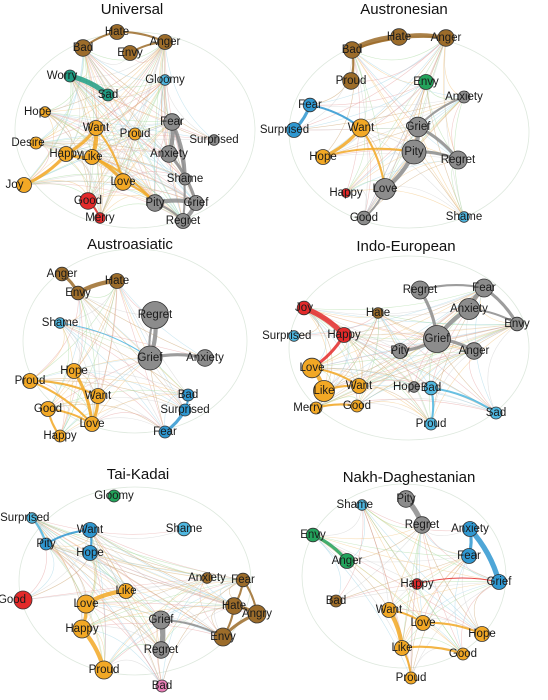  I want to click on panel-title: Nakh-Daghestanian, so click(409, 477).